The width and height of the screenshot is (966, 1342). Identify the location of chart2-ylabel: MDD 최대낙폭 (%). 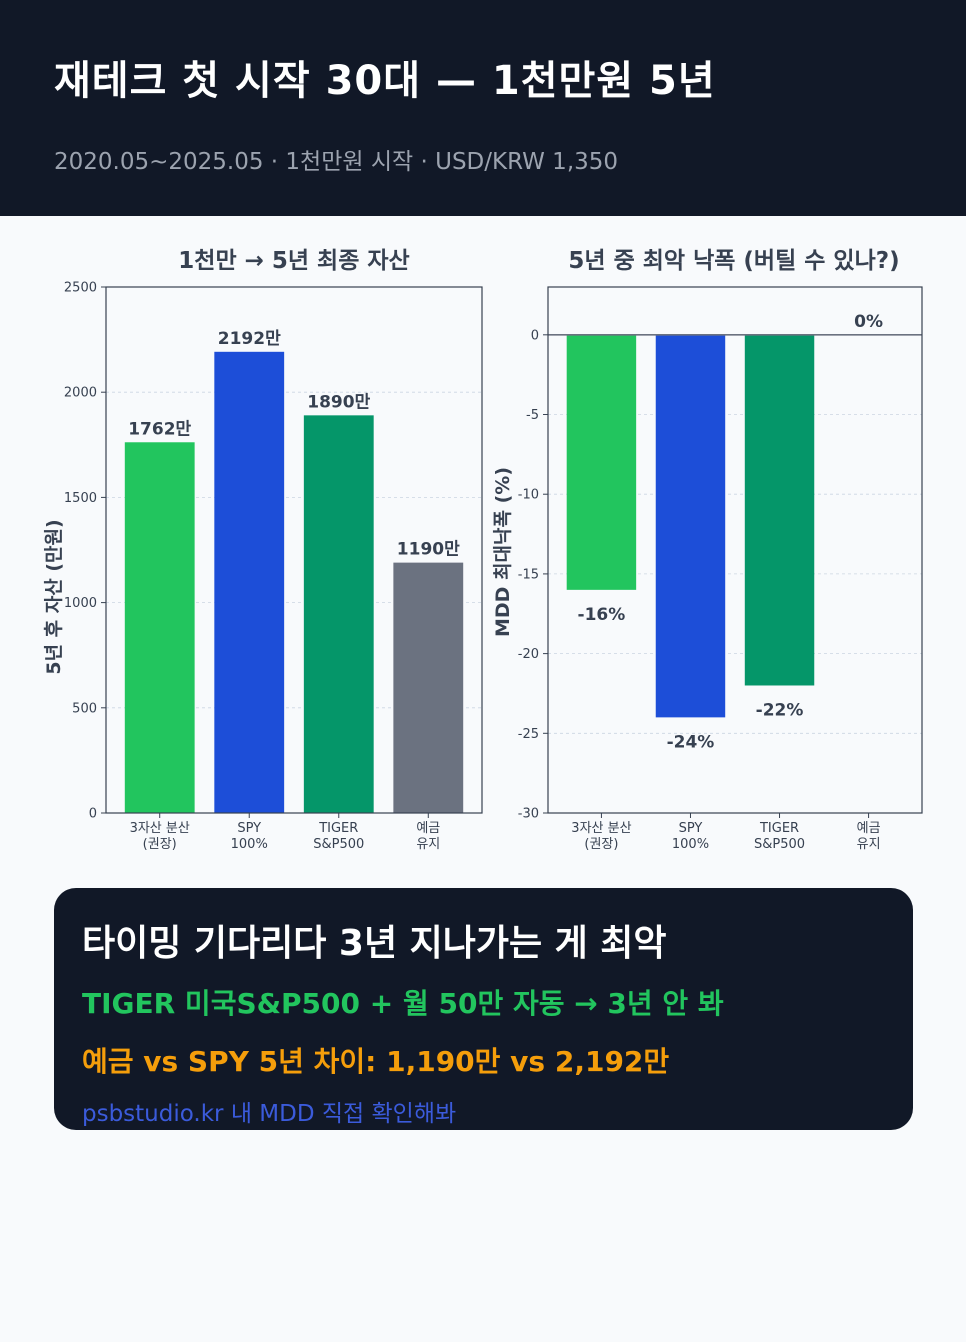
(503, 552).